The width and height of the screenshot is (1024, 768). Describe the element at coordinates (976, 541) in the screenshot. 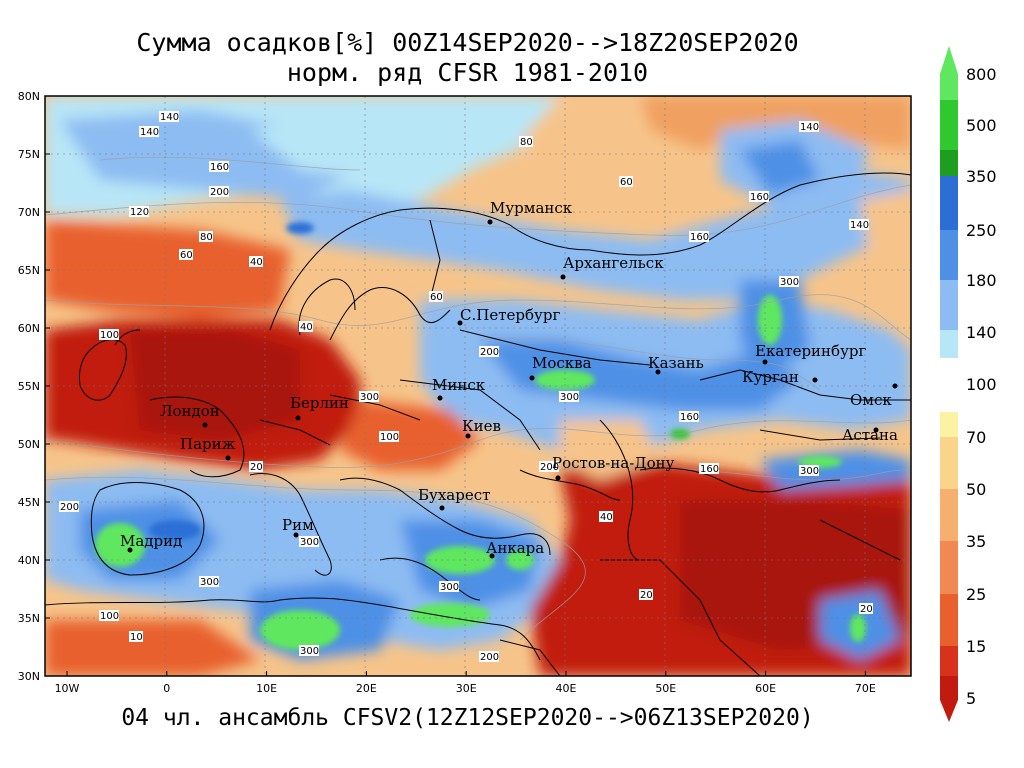

I see `legend-label: 35` at that location.